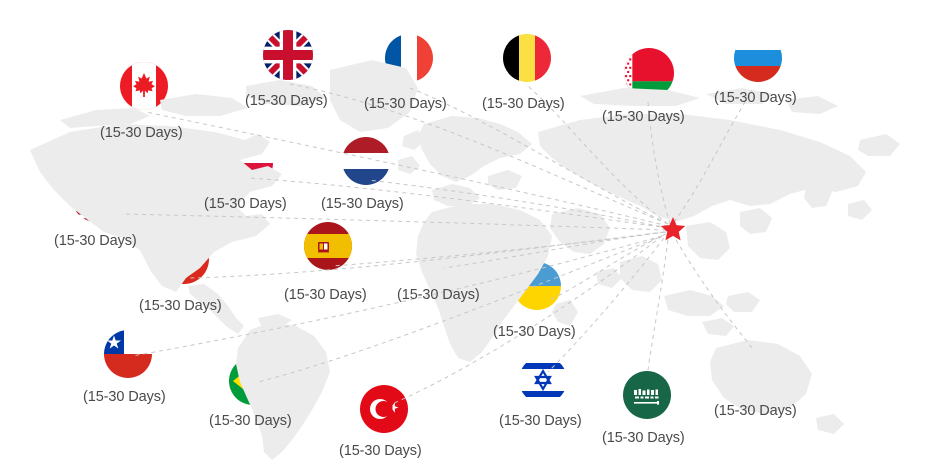 The height and width of the screenshot is (476, 932). Describe the element at coordinates (527, 58) in the screenshot. I see `flag-belgium-icon` at that location.